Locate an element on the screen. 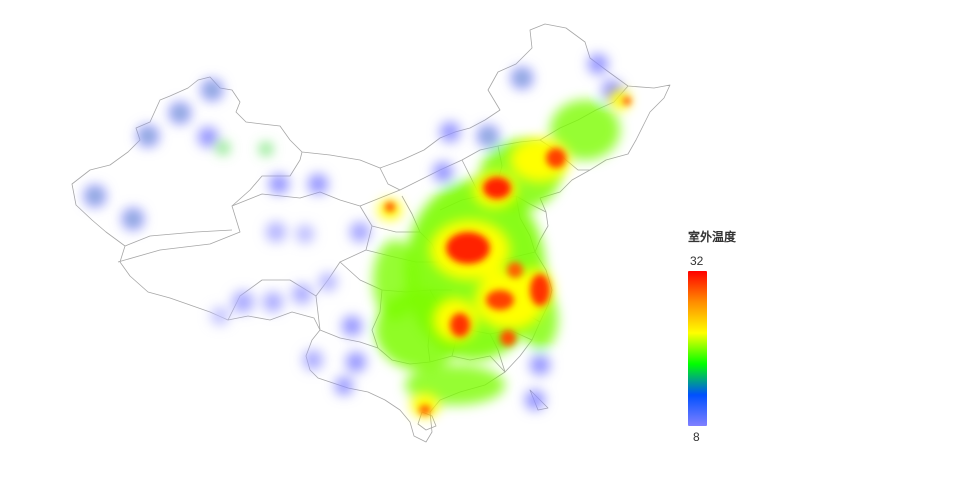 This screenshot has width=980, height=500. legend-gradient-bar is located at coordinates (697, 348).